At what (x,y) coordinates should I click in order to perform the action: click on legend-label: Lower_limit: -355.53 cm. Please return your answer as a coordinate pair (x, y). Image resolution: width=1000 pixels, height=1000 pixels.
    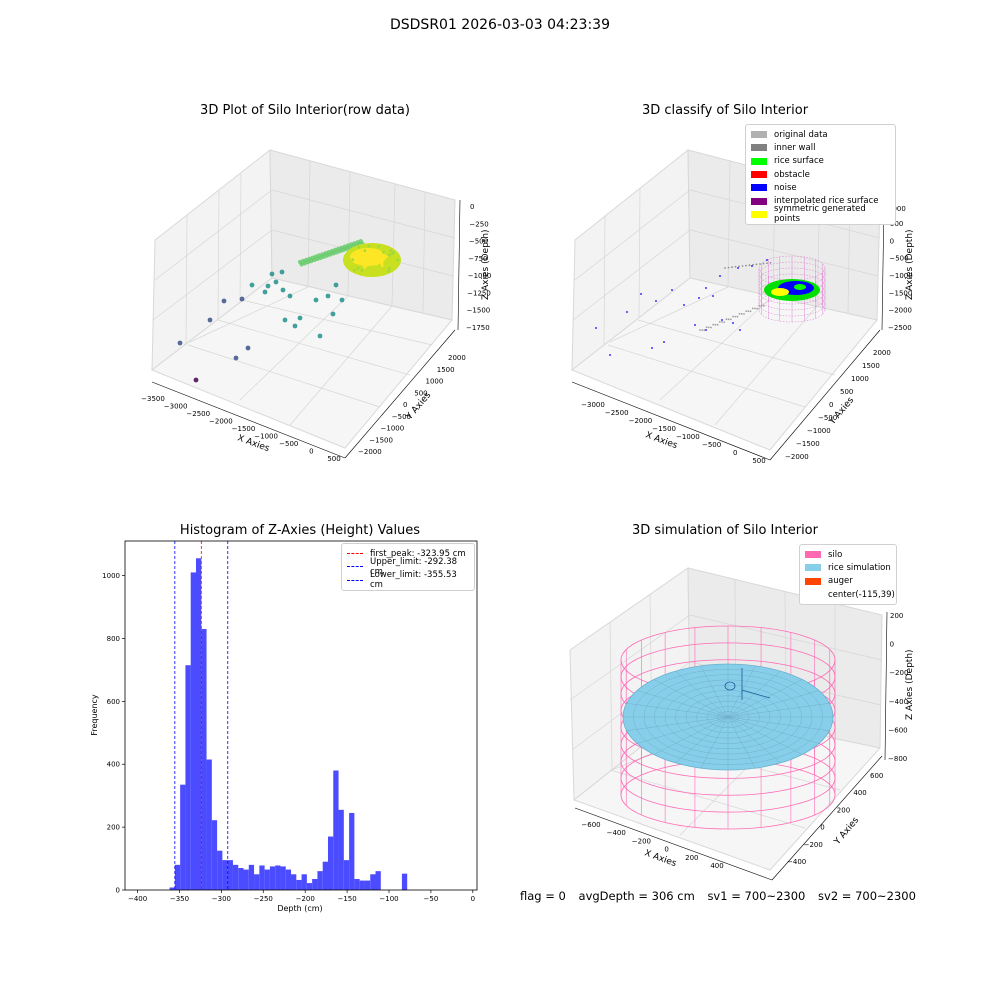
    Looking at the image, I should click on (413, 580).